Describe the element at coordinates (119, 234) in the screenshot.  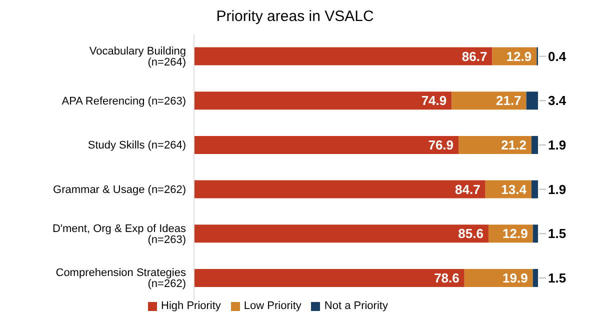
I see `y-tick-label: D'ment, Org & Exp of Ideas (n=263)` at that location.